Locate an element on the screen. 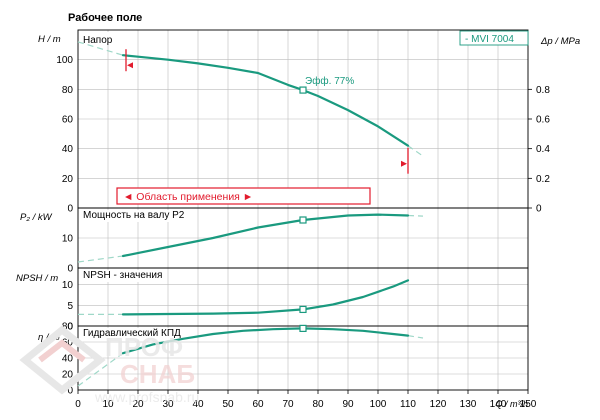 The image size is (600, 420). panel-title: NPSH - значения is located at coordinates (122, 275).